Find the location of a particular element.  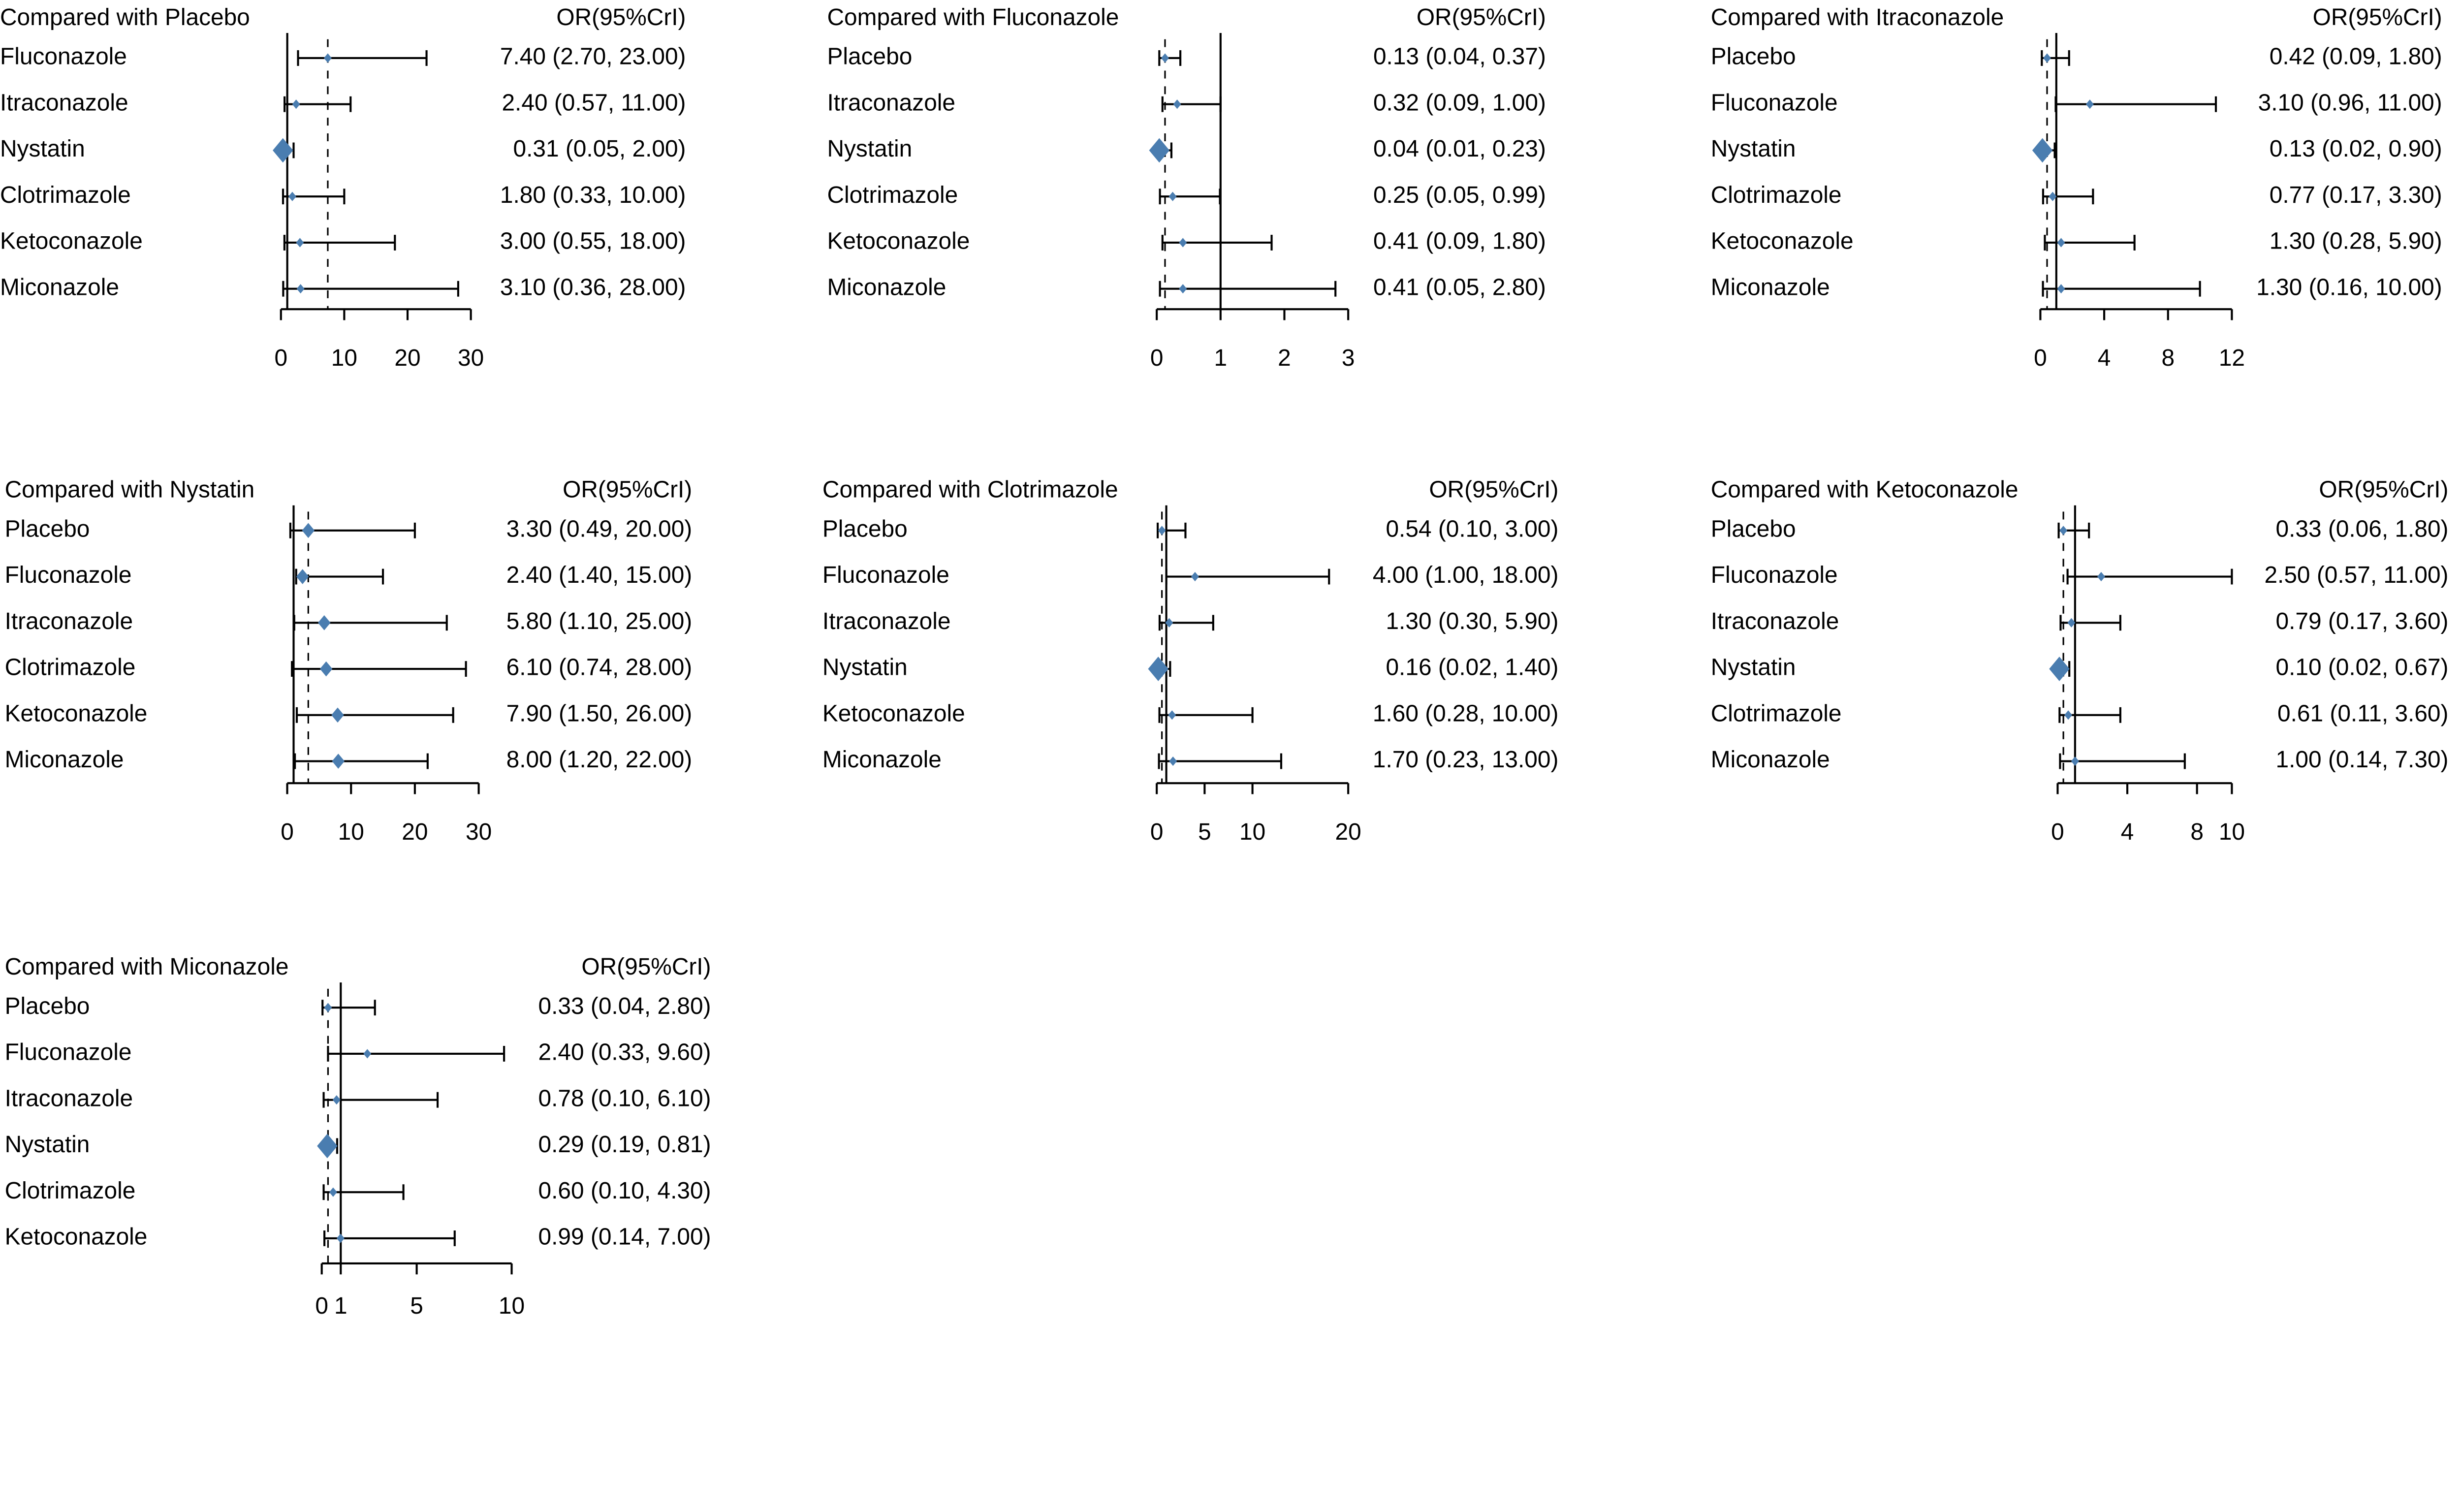

or-ci-value: 0.32 (0.09, 1.00) is located at coordinates (1459, 103).